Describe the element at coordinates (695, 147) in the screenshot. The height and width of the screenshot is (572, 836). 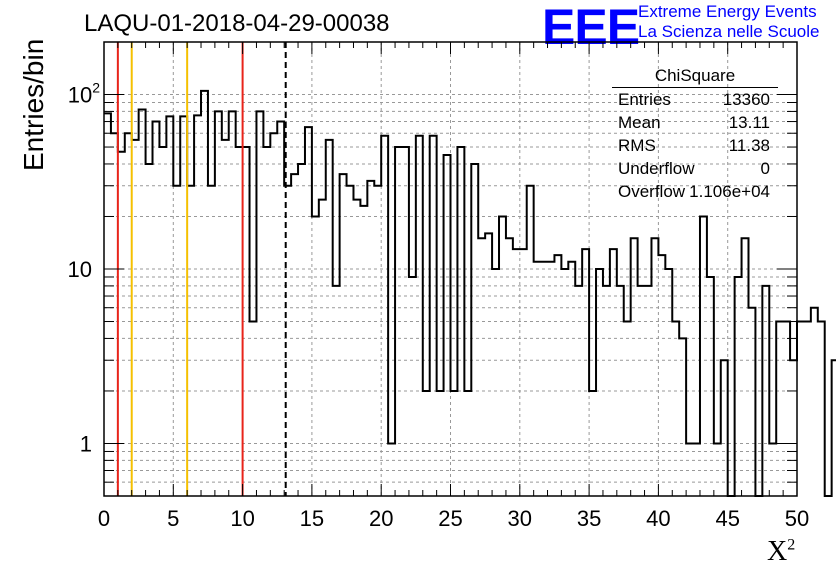
I see `stats-row-rms: RMS 11.38` at that location.